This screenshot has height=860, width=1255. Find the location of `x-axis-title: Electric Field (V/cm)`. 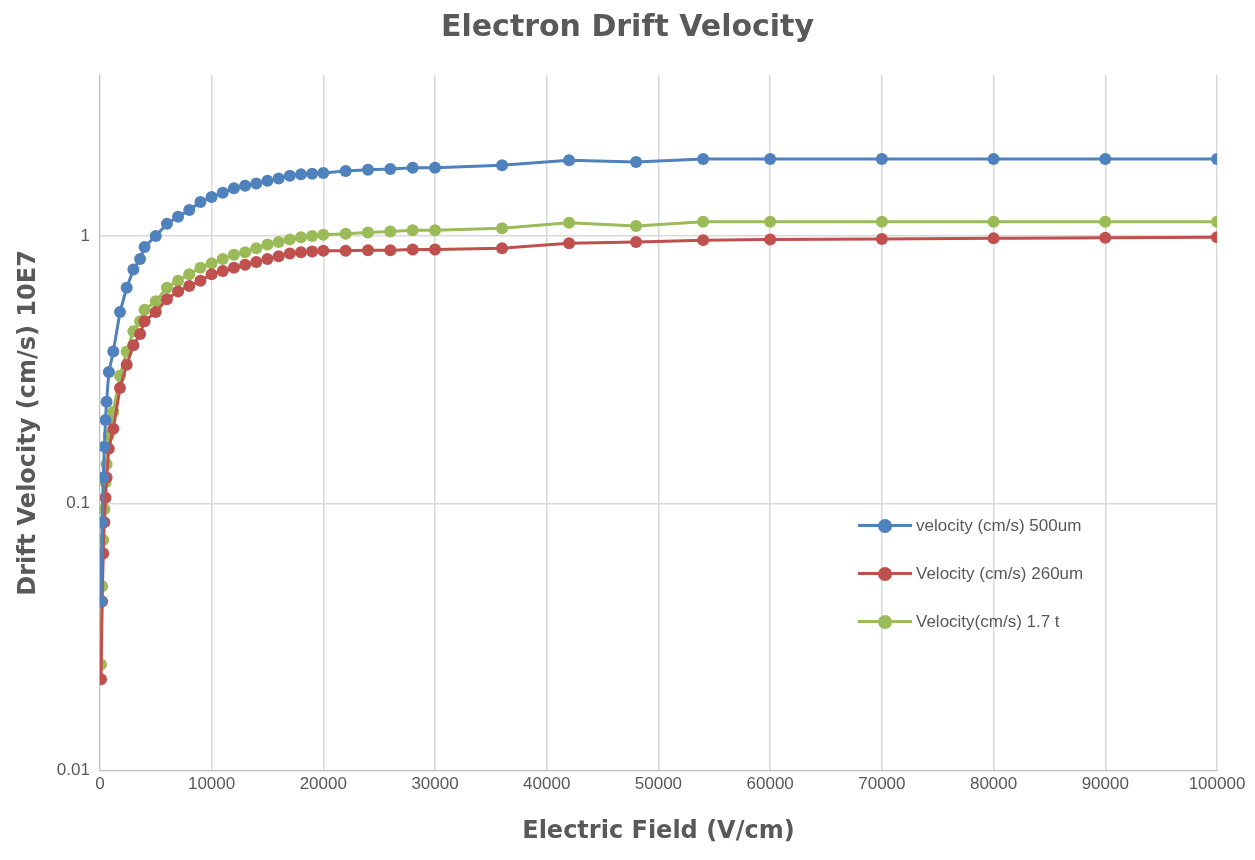

x-axis-title: Electric Field (V/cm) is located at coordinates (658, 829).